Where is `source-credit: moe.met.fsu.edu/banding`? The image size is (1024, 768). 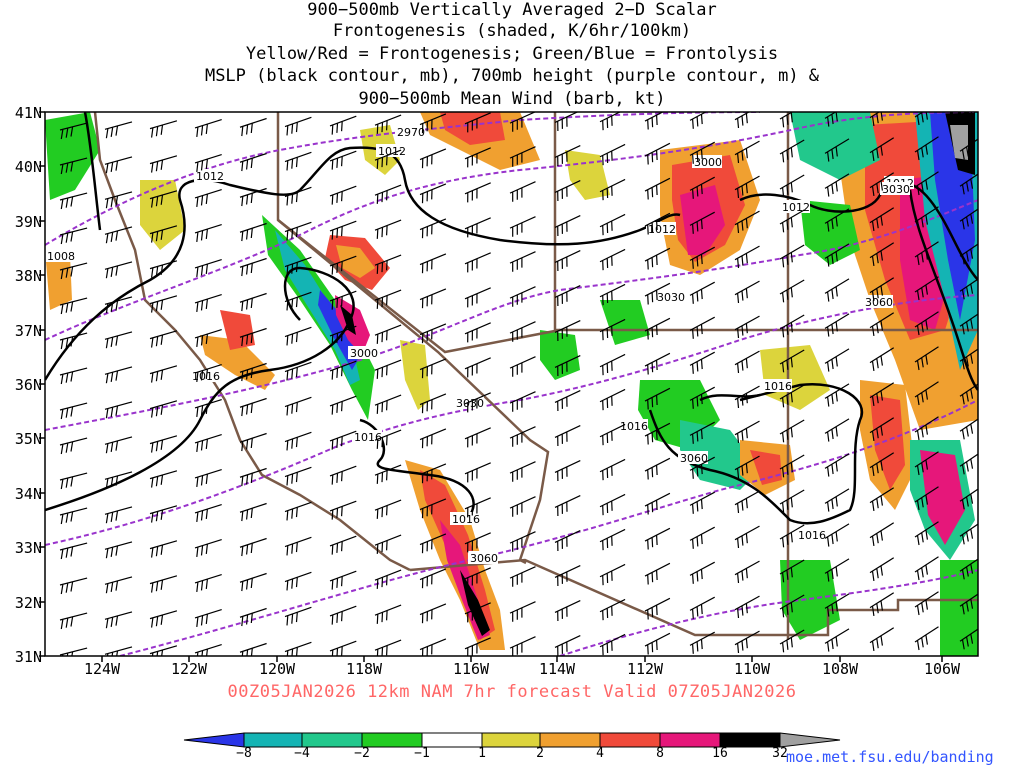 source-credit: moe.met.fsu.edu/banding is located at coordinates (890, 757).